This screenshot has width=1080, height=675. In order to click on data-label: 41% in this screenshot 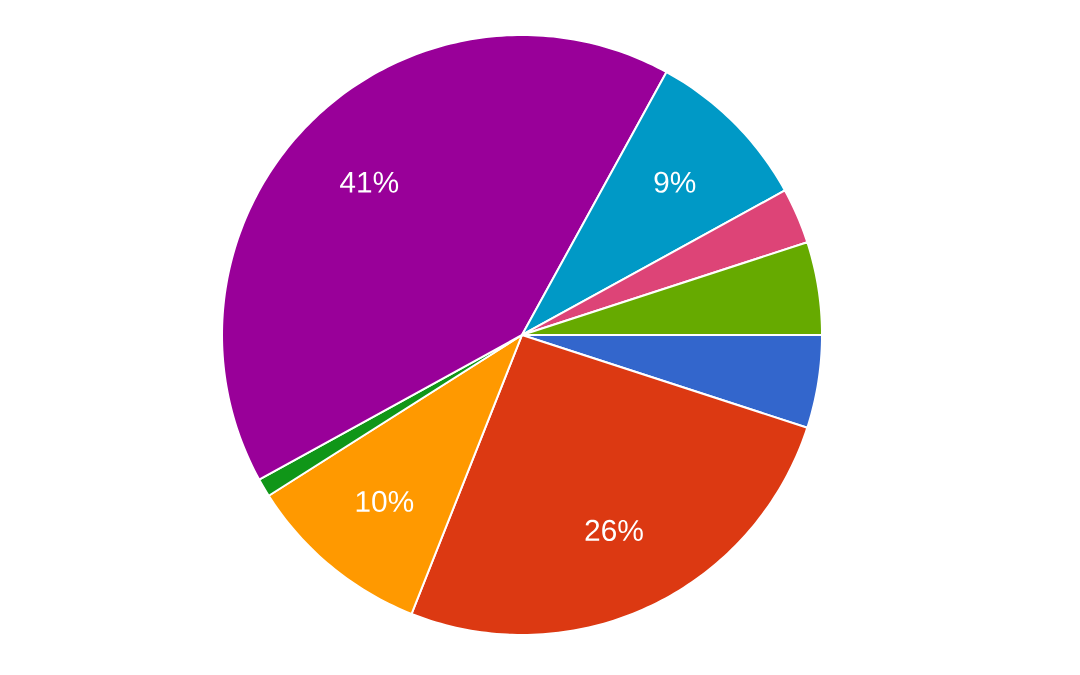, I will do `click(369, 182)`.